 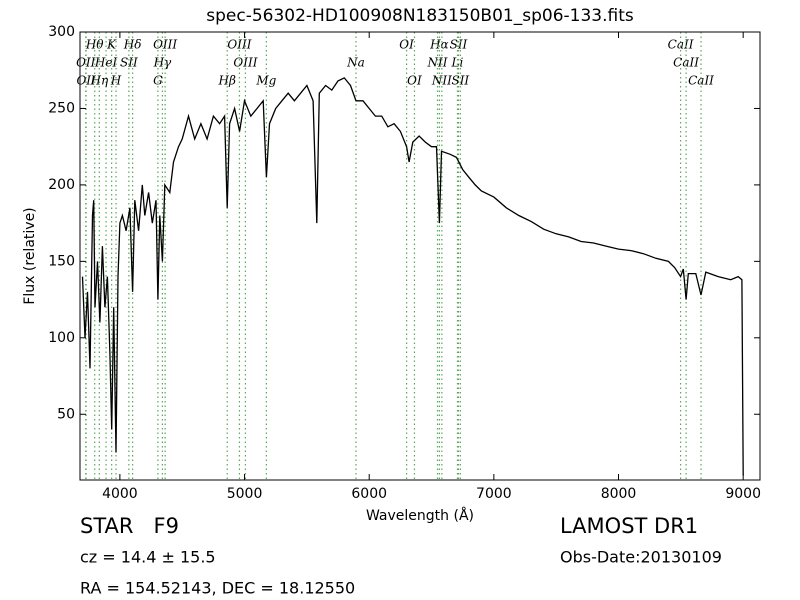 What do you see at coordinates (420, 515) in the screenshot?
I see `x-axis-label: Wavelength (Å)` at bounding box center [420, 515].